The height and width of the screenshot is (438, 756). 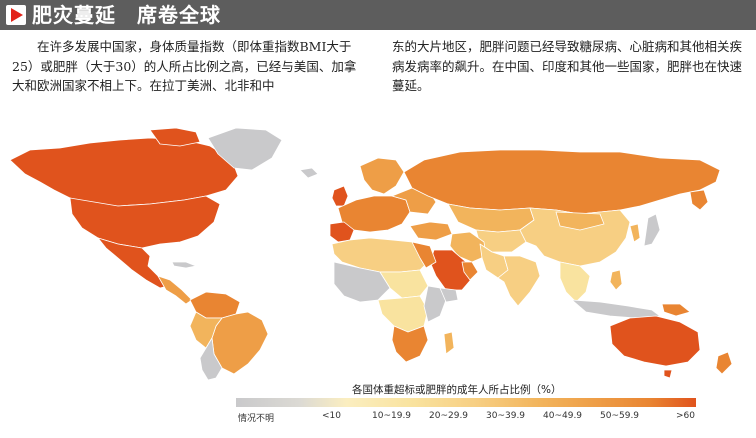 I want to click on region-canada, so click(x=124, y=172).